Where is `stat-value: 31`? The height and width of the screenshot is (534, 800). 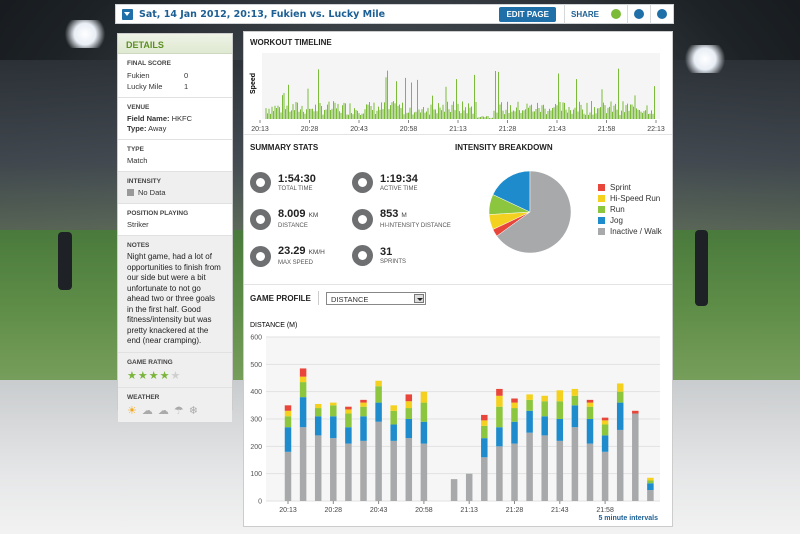
stat-value: 31 is located at coordinates (393, 252).